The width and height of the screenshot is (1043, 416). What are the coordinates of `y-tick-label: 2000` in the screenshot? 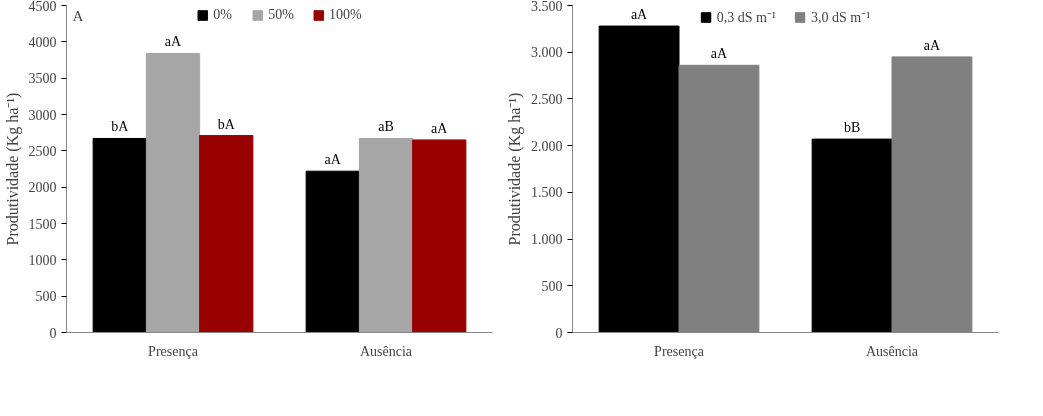 It's located at (42, 188).